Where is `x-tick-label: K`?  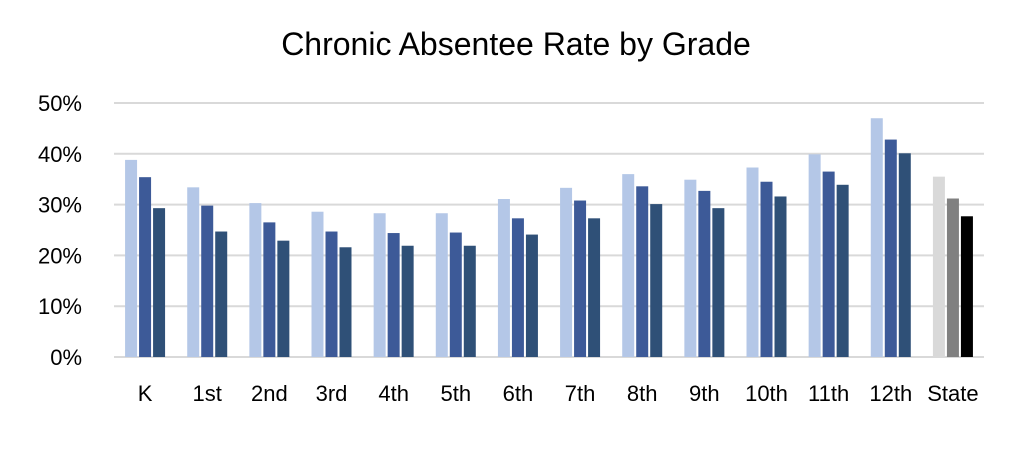 x-tick-label: K is located at coordinates (145, 393).